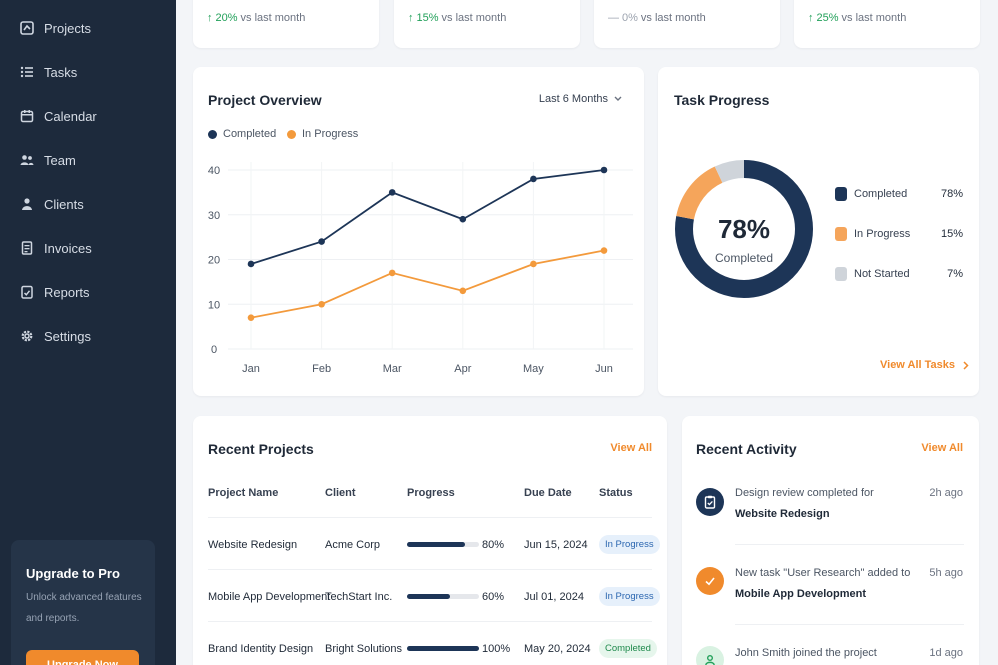  Describe the element at coordinates (321, 369) in the screenshot. I see `x-tick-label: Feb` at that location.